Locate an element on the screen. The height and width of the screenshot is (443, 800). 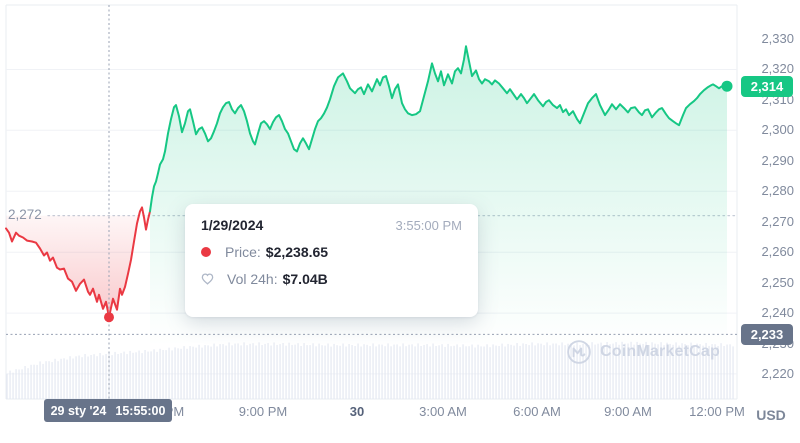
y-axis-tick: 2,240 is located at coordinates (777, 312).